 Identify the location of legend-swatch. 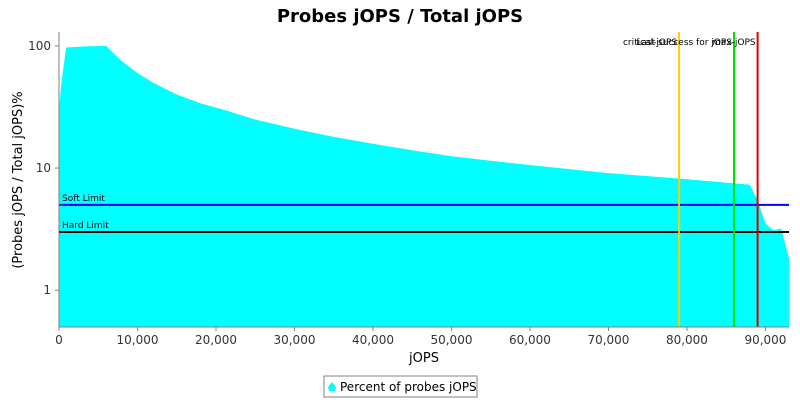
(332, 386).